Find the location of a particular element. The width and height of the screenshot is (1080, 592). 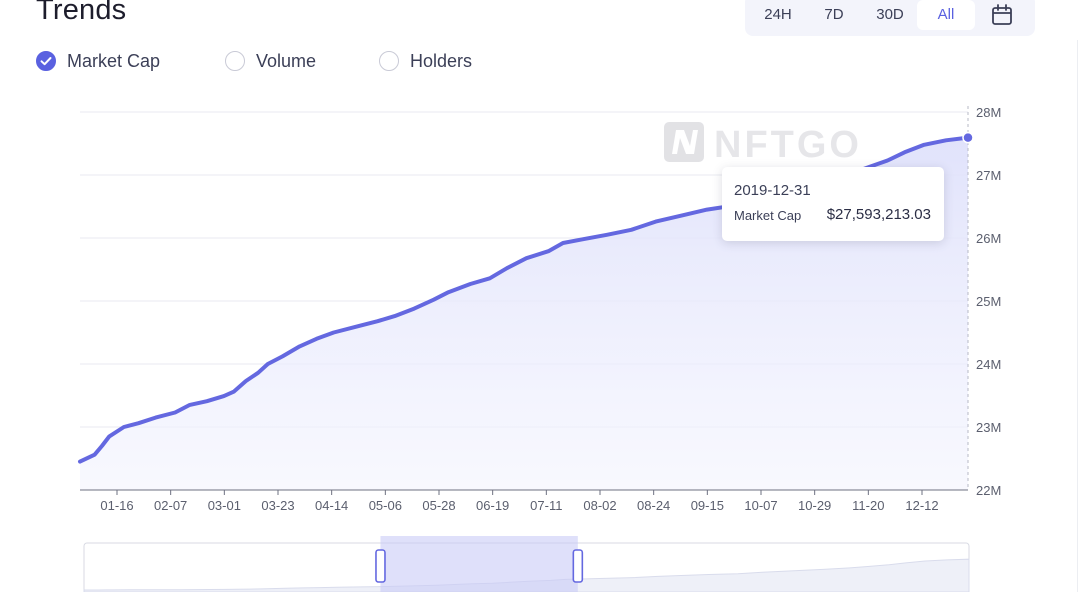

x-tick-label: 08-24 is located at coordinates (653, 505).